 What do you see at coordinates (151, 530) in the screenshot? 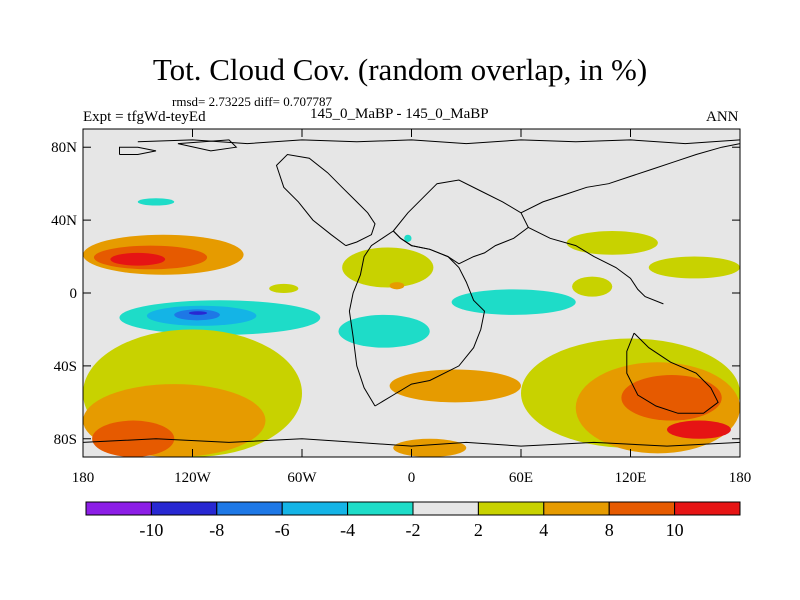
I see `colorbar-label-0: -10` at bounding box center [151, 530].